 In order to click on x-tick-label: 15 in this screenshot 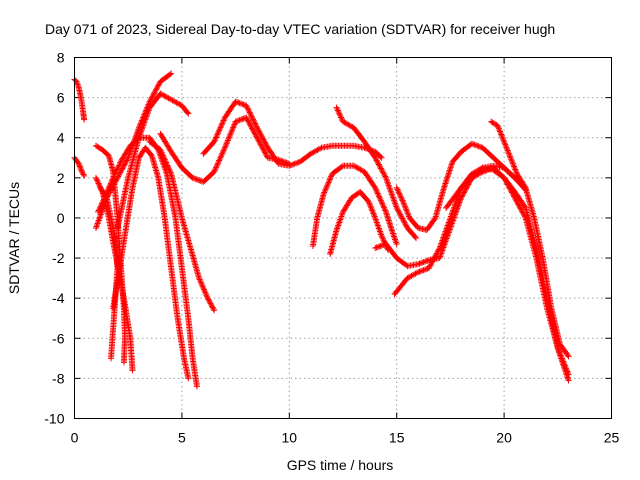, I will do `click(397, 438)`.